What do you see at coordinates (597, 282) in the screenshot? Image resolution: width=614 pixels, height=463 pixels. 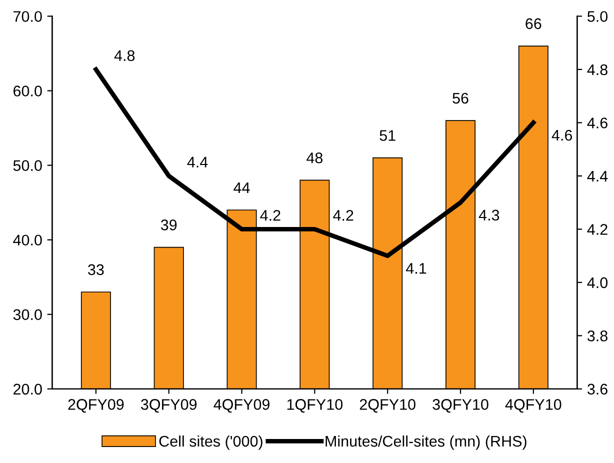 I see `y2-tick-label: 4.0` at bounding box center [597, 282].